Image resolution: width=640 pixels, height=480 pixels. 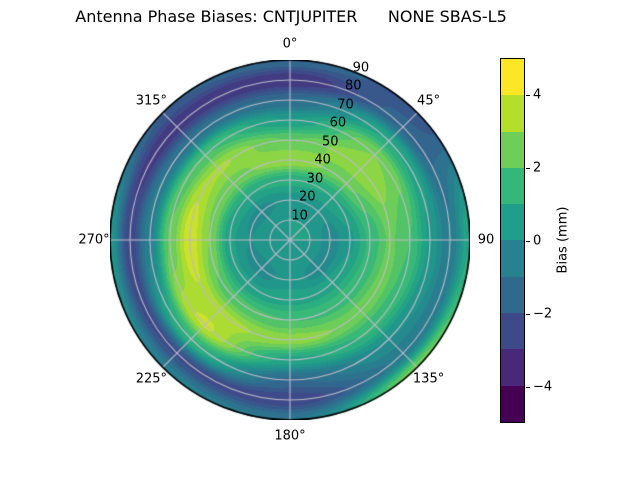 I want to click on azimuth-tick-label: 0°, so click(x=290, y=44).